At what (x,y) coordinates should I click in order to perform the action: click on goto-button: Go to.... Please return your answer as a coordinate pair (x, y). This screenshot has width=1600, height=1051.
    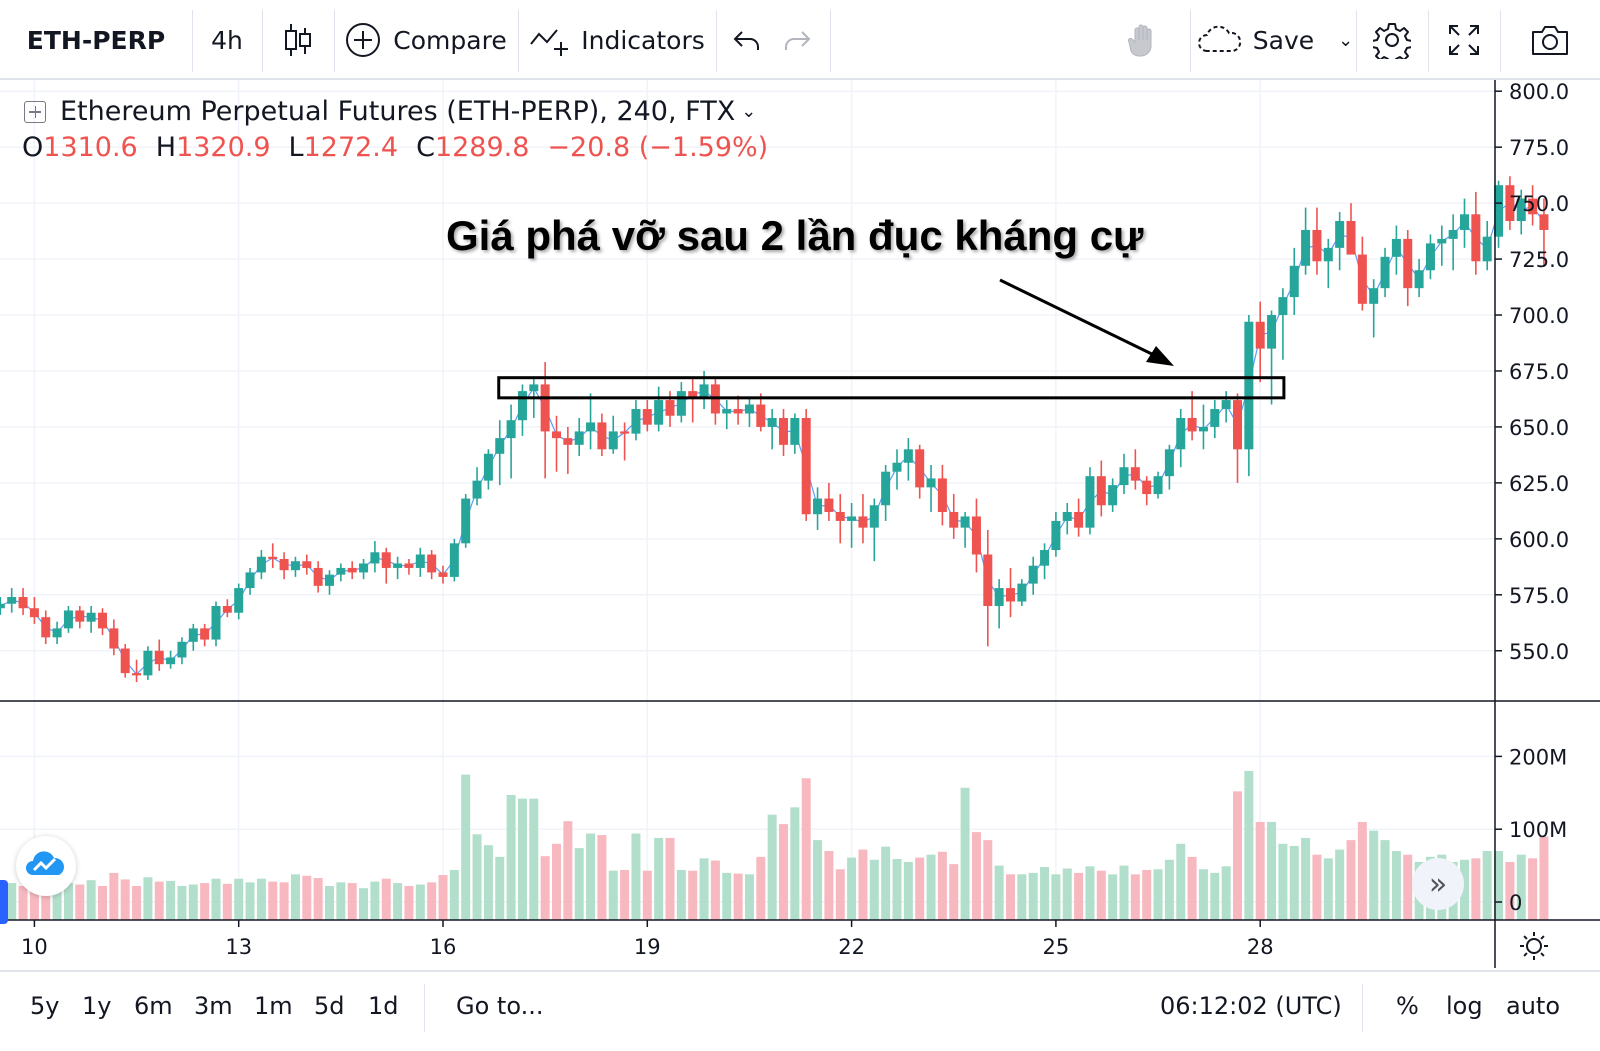
    Looking at the image, I should click on (500, 1006).